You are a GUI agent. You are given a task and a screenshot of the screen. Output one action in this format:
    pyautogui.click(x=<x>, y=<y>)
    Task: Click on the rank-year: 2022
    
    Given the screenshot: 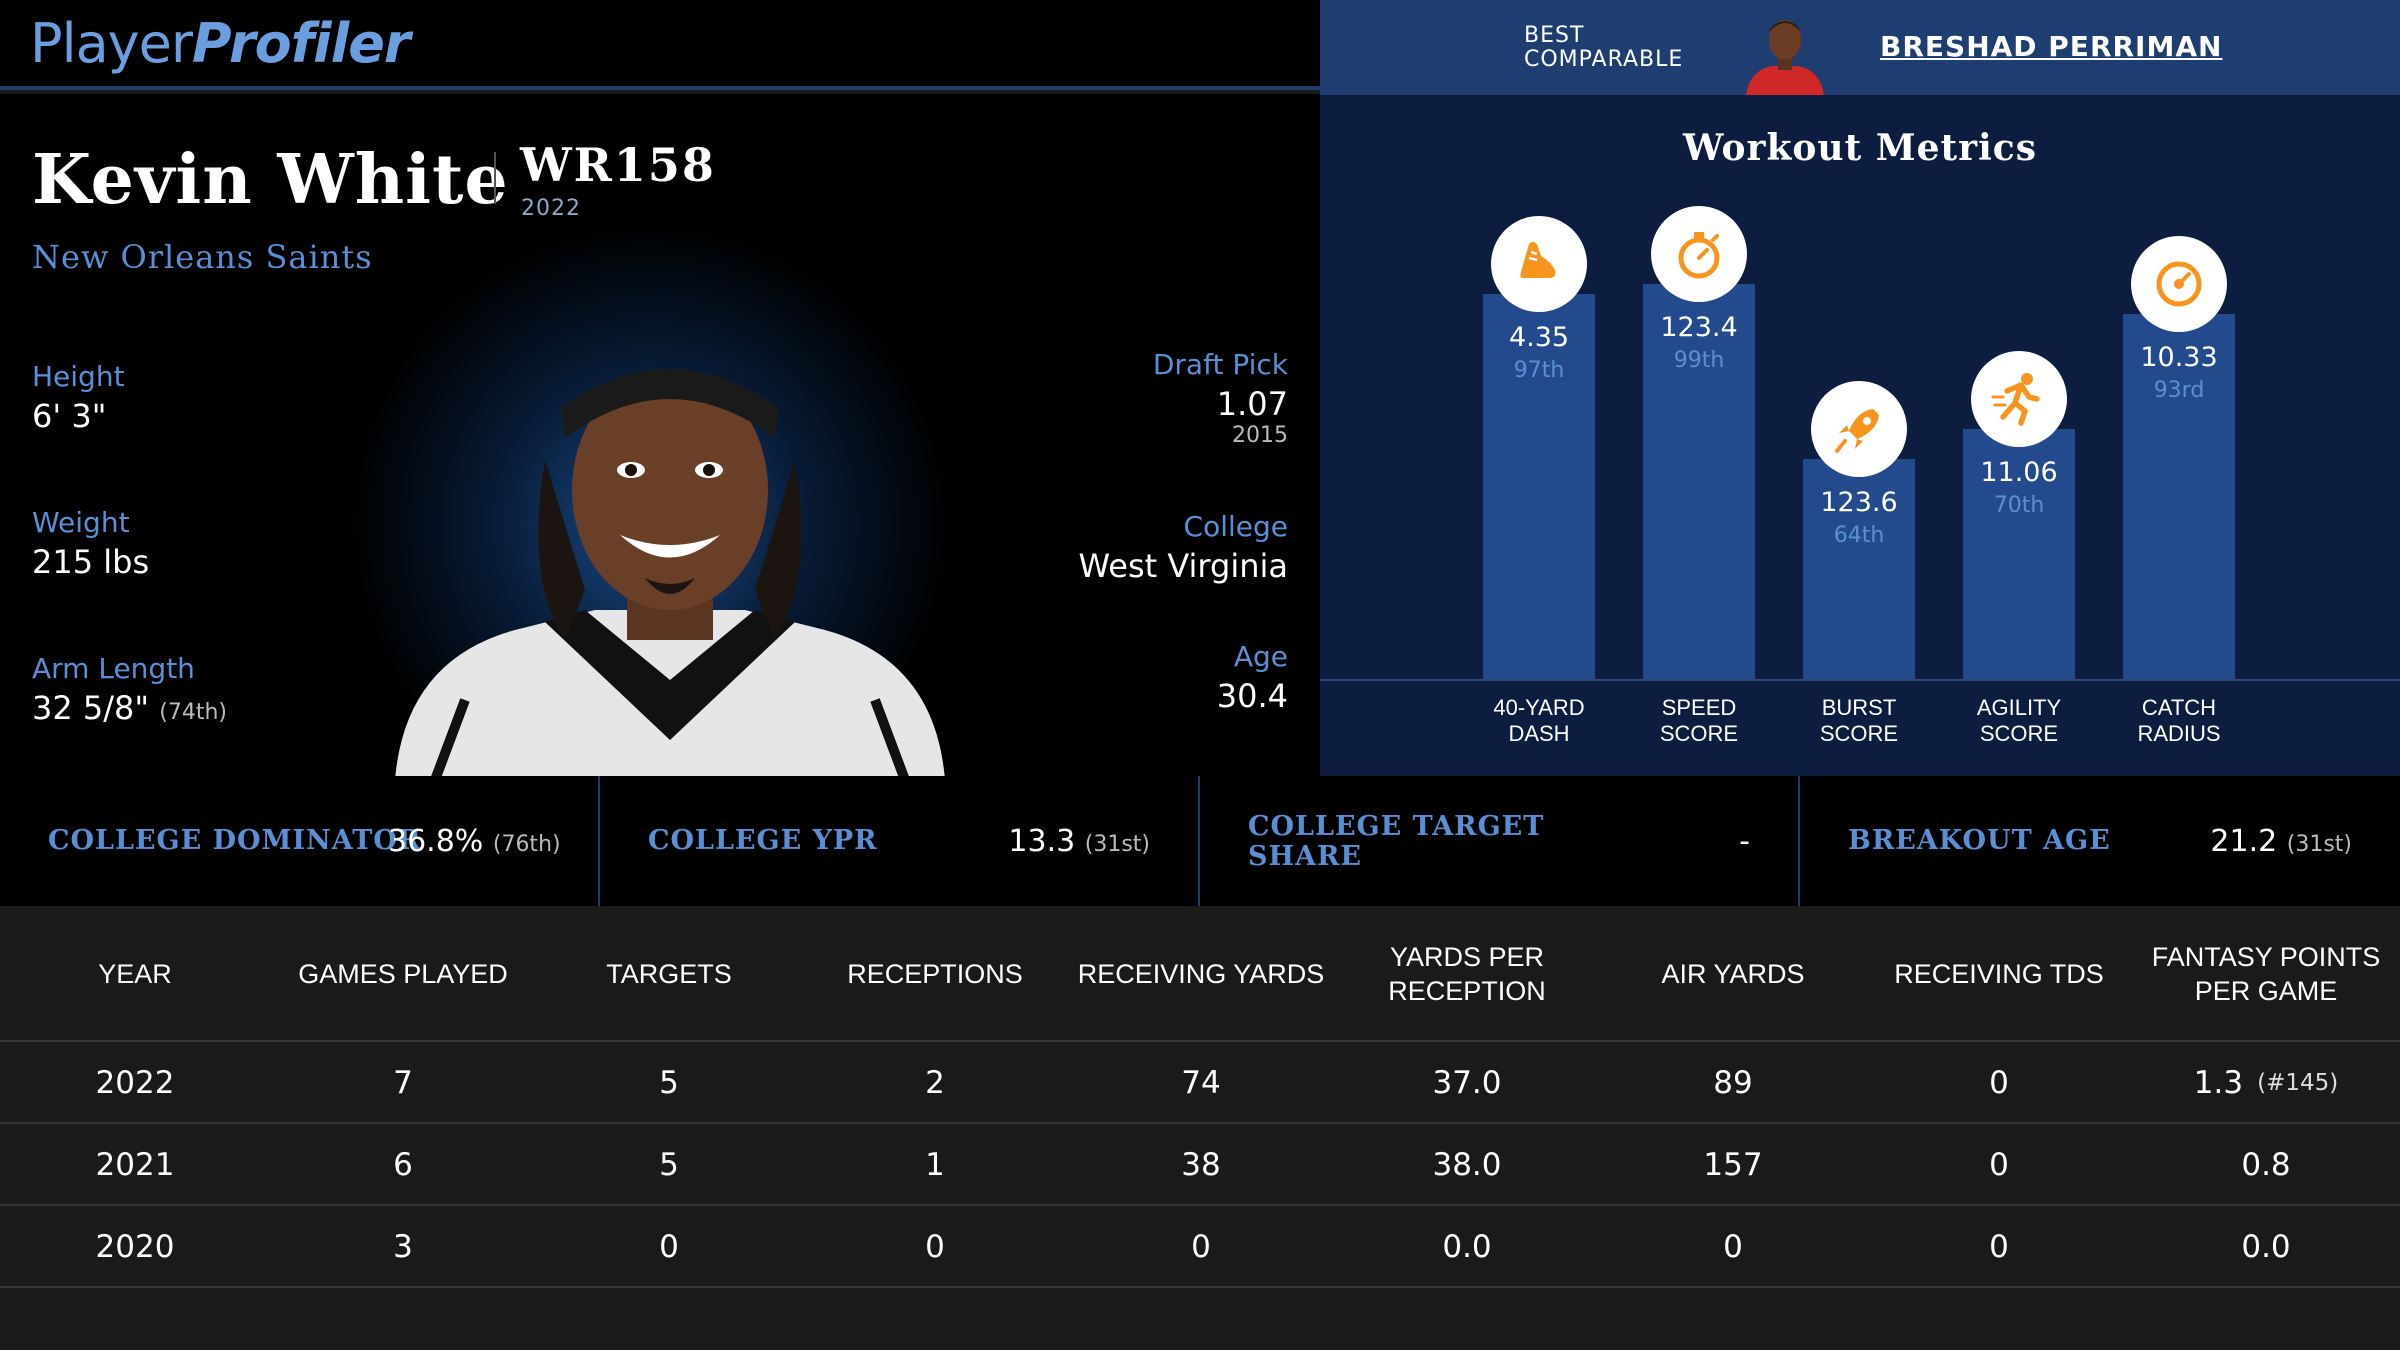 What is the action you would take?
    pyautogui.click(x=551, y=208)
    